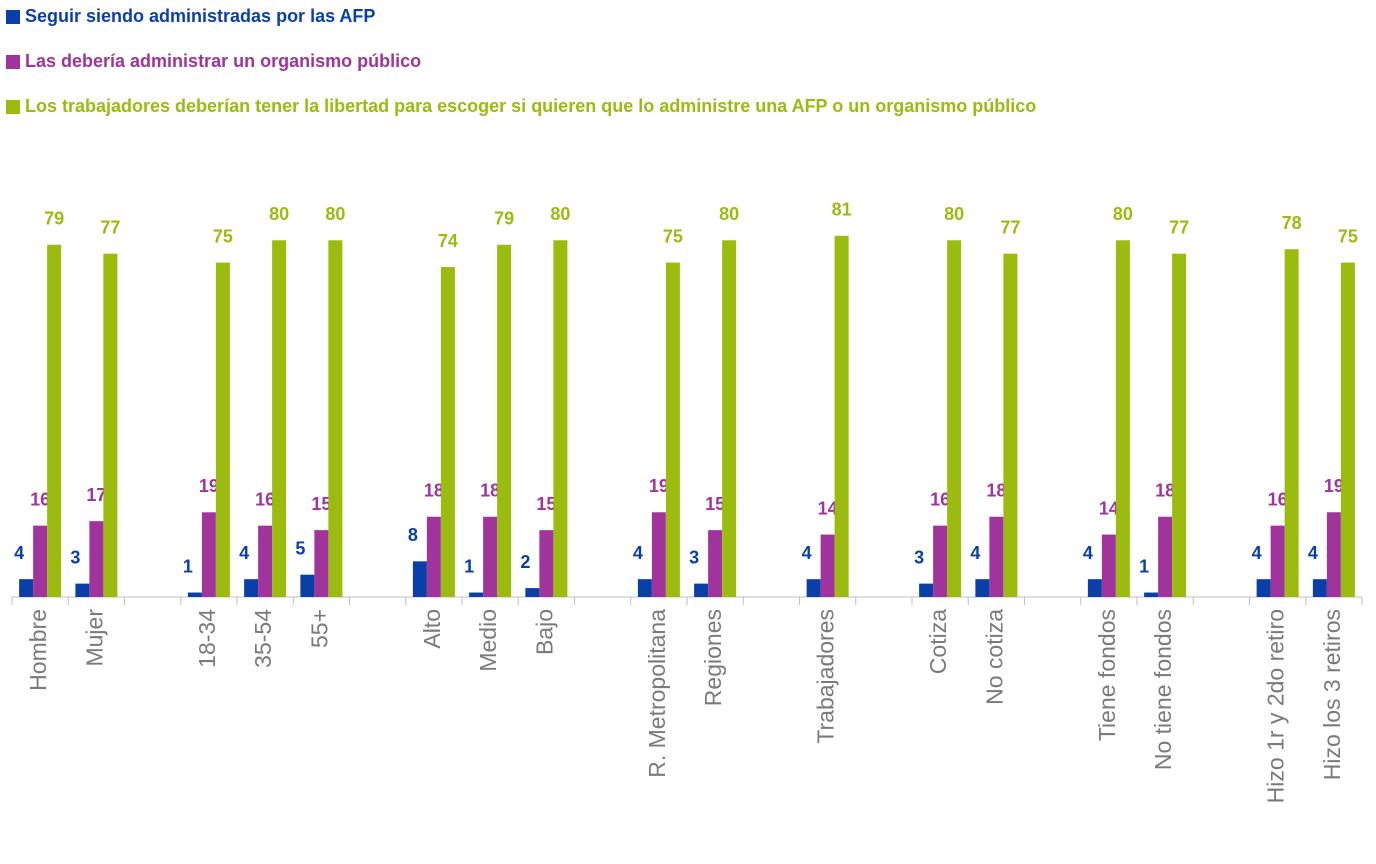 This screenshot has width=1376, height=864. Describe the element at coordinates (448, 241) in the screenshot. I see `data-label: 74` at that location.